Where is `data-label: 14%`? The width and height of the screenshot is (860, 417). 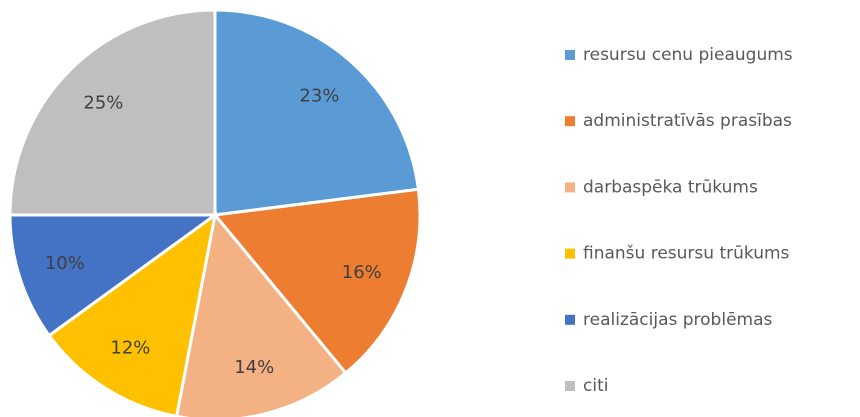
data-label: 14% is located at coordinates (254, 367).